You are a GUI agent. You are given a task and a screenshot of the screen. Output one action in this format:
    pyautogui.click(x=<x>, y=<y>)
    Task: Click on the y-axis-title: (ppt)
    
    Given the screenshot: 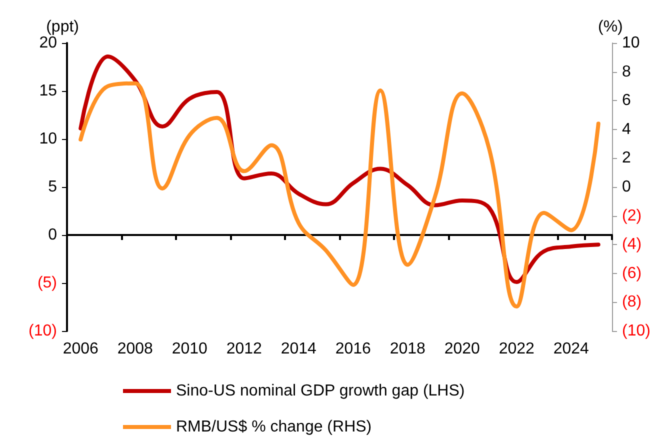 What is the action you would take?
    pyautogui.click(x=62, y=27)
    